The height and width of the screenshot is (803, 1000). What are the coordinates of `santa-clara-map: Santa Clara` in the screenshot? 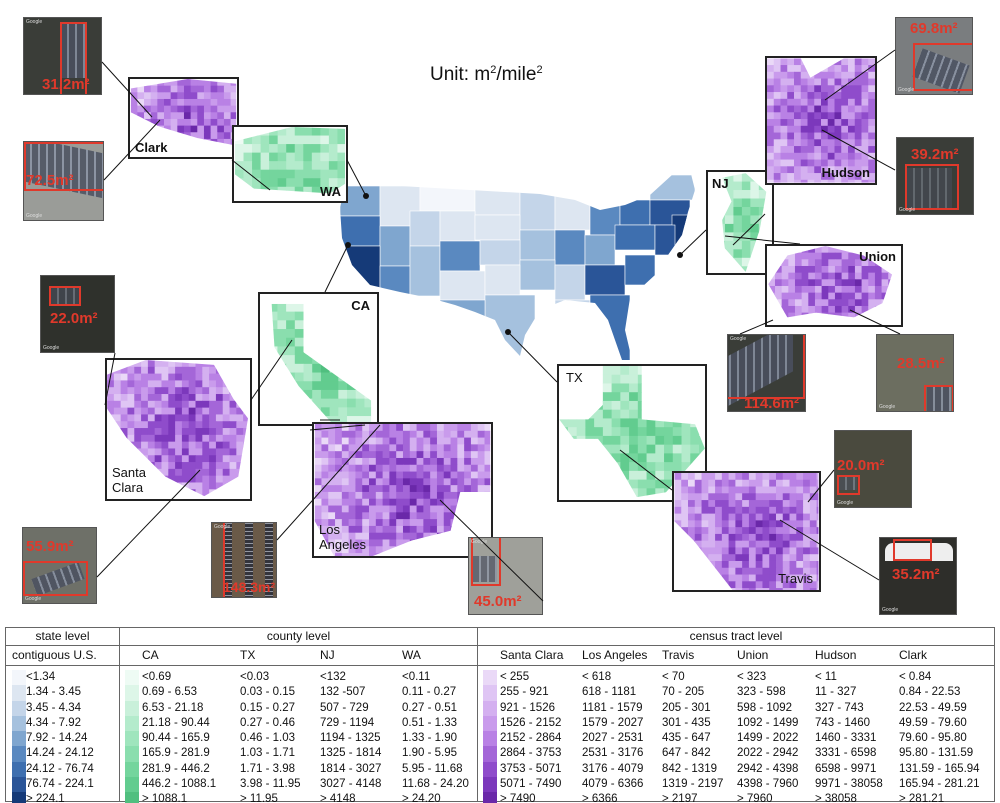 It's located at (178, 429).